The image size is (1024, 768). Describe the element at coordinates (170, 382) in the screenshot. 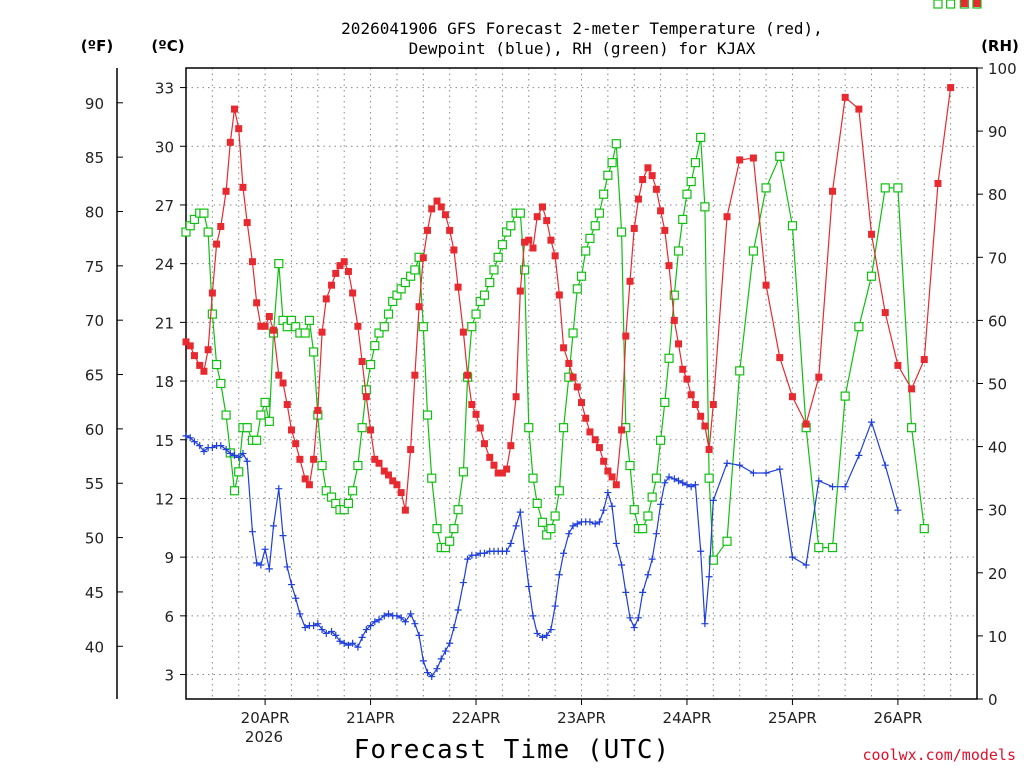

I see `celsius-axis: 3 6 9 12 15 18 21 24 27 30 33` at that location.